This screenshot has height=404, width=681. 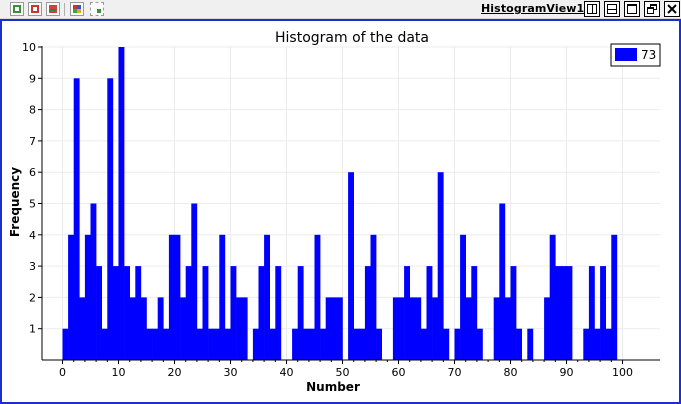 I want to click on y-tick-label: 1, so click(x=32, y=329).